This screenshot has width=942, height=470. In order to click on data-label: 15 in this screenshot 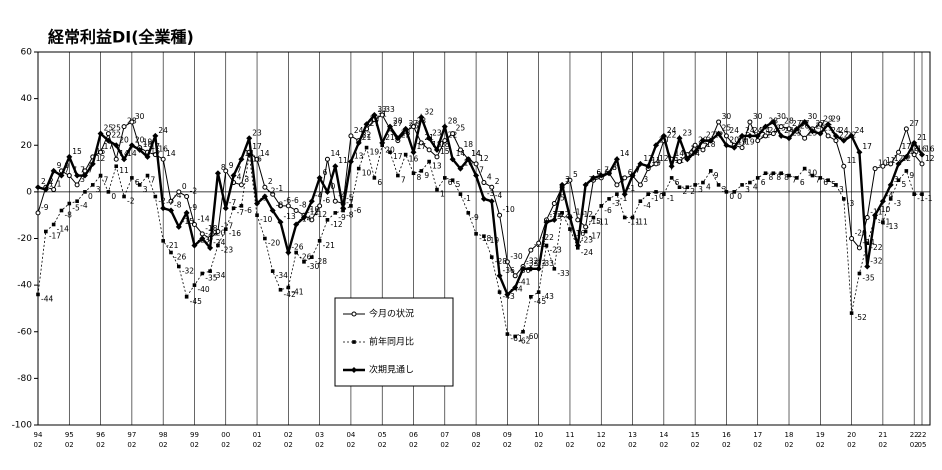, I will do `click(914, 151)`.